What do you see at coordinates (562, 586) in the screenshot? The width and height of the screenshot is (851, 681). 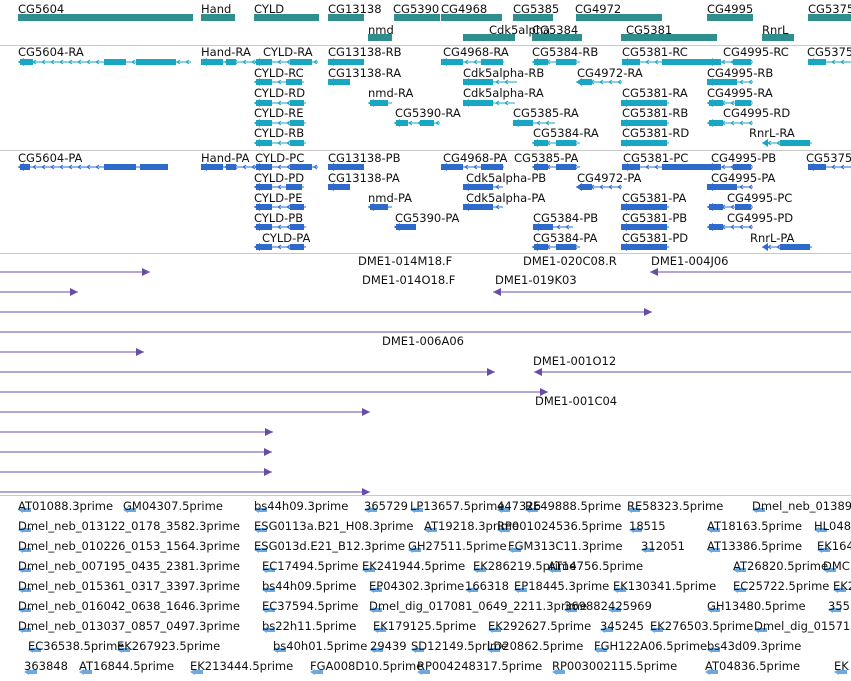 I see `est-label: EP18445.3prime` at bounding box center [562, 586].